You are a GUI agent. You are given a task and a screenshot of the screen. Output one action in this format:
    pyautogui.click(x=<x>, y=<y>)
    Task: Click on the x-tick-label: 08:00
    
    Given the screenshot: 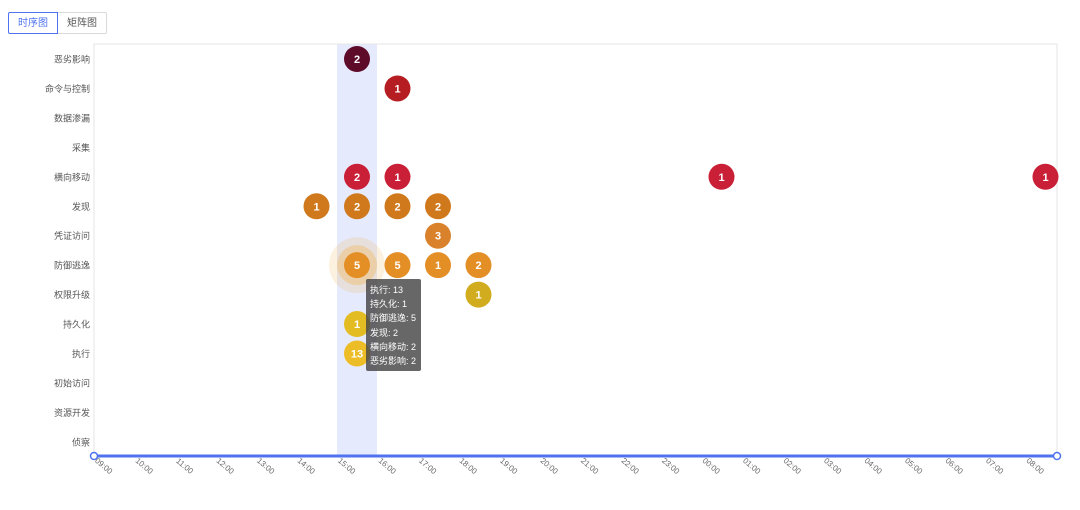 What is the action you would take?
    pyautogui.click(x=1036, y=466)
    